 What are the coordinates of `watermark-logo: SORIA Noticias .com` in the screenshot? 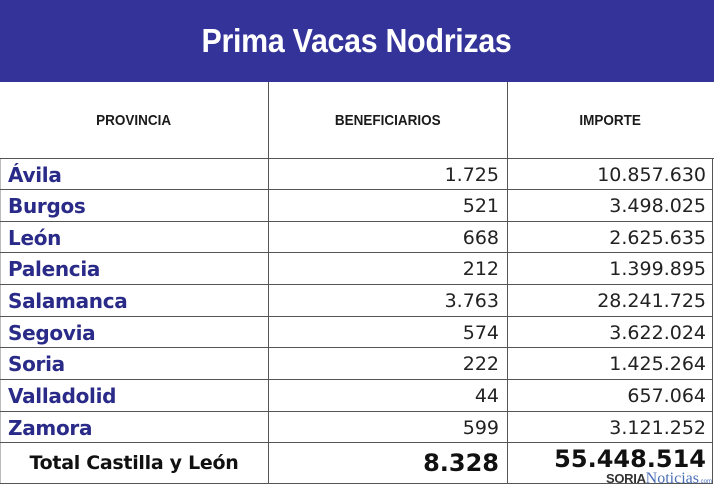 It's located at (658, 478).